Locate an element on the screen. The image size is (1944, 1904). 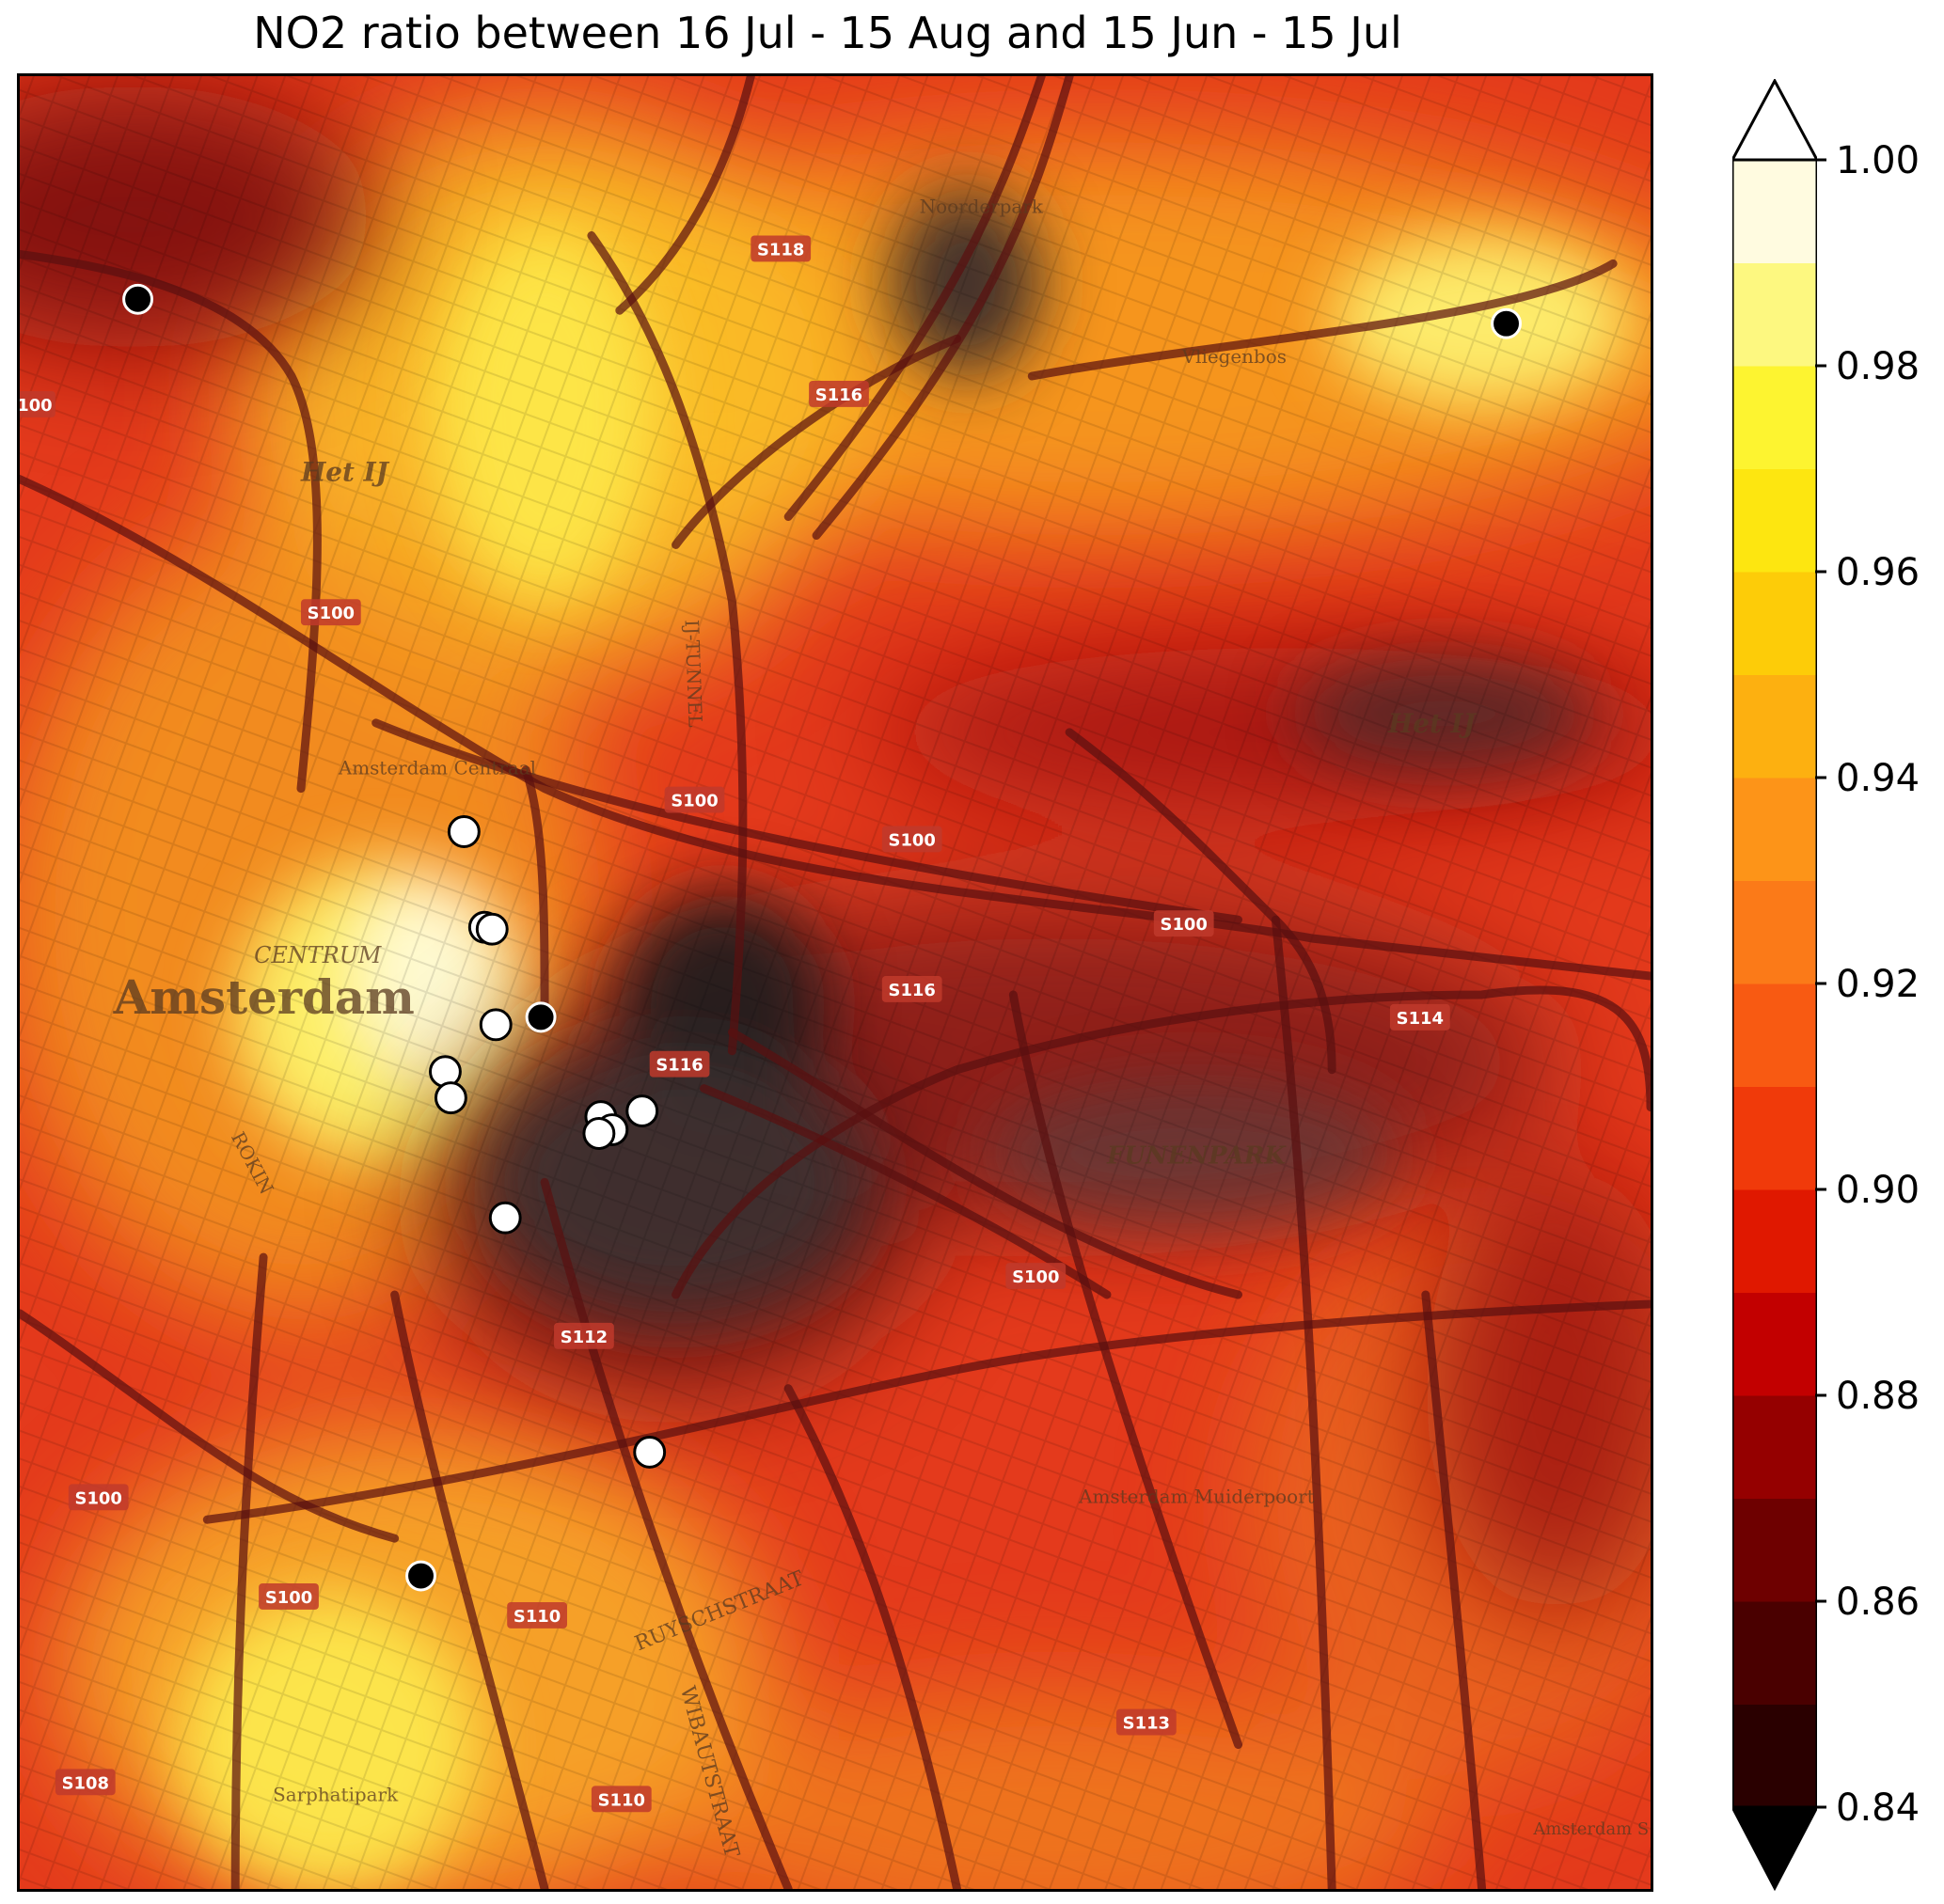
label-amsterdam-s-park: Amsterdam S Park is located at coordinates (1591, 1829).